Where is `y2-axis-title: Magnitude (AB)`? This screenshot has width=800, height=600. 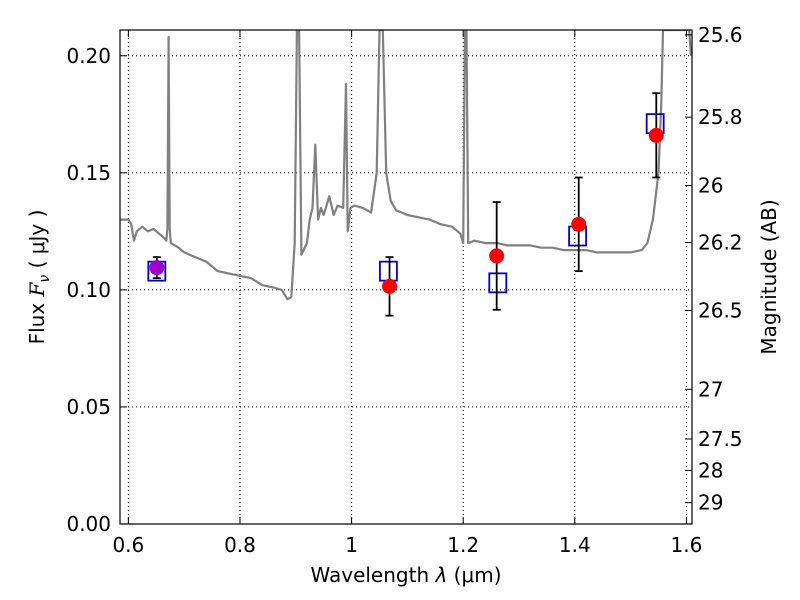 y2-axis-title: Magnitude (AB) is located at coordinates (769, 276).